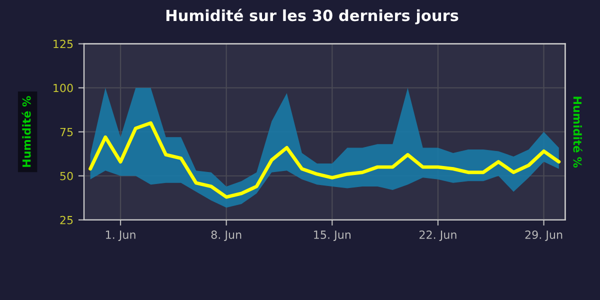 This screenshot has width=600, height=300. I want to click on y-tick-label: 50, so click(66, 176).